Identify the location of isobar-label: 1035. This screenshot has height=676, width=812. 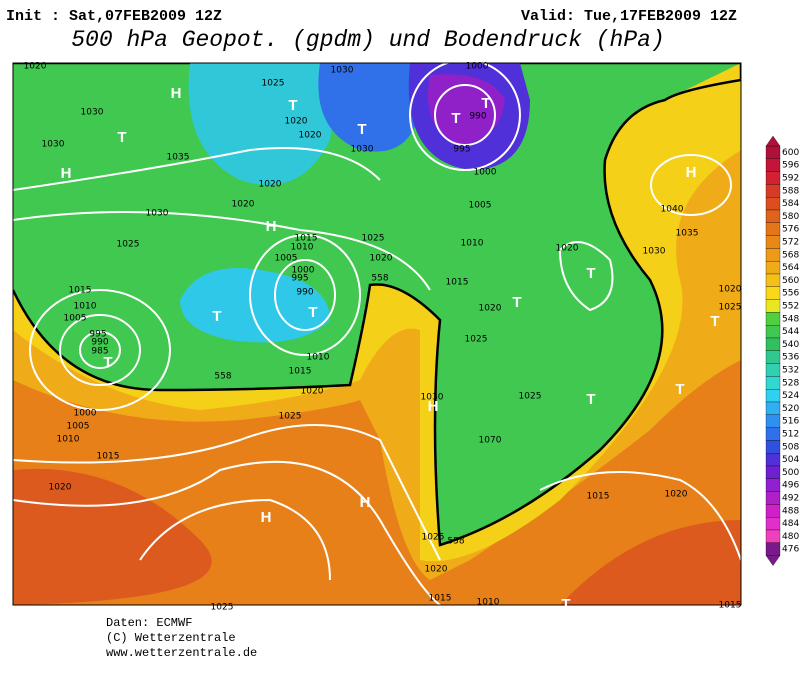
(178, 158).